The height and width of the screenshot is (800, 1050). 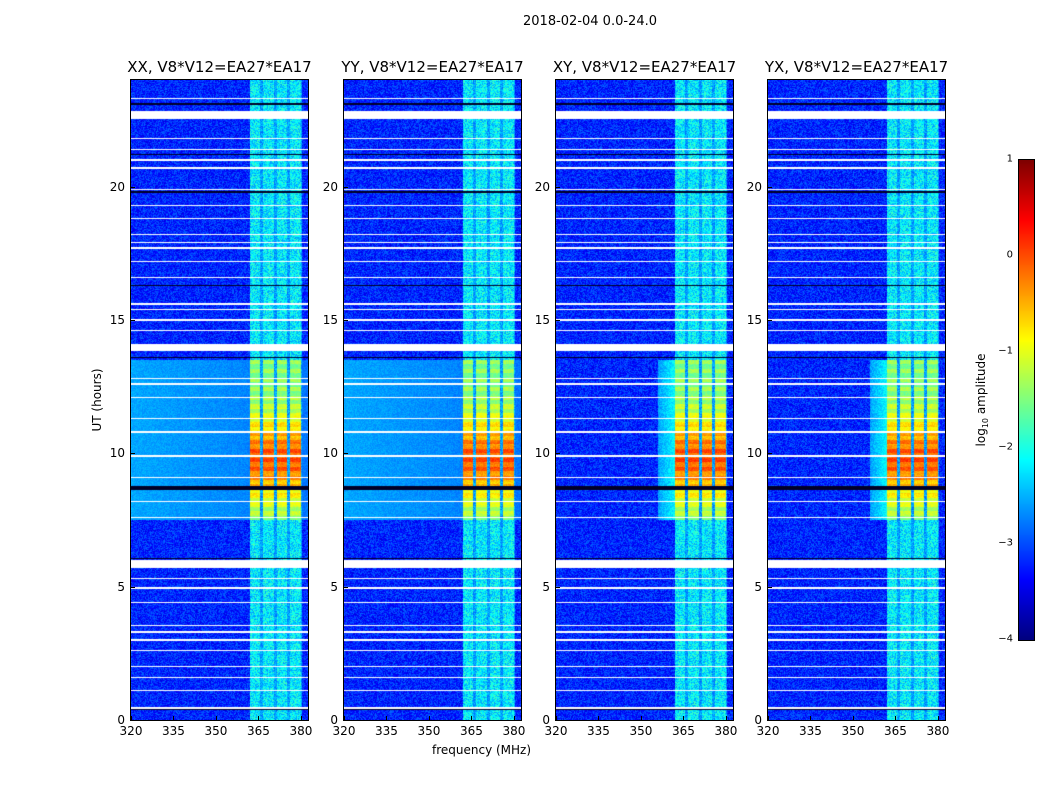 What do you see at coordinates (432, 67) in the screenshot?
I see `panel-title: YY, V8*V12=EA27*EA17` at bounding box center [432, 67].